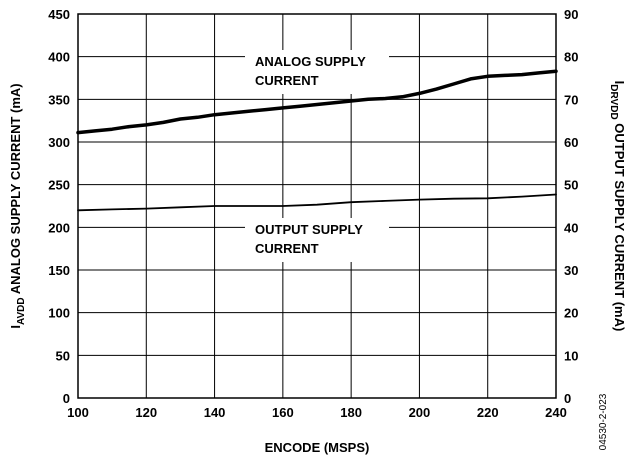 This screenshot has width=625, height=462. I want to click on y-left-tick-label: 200, so click(59, 227).